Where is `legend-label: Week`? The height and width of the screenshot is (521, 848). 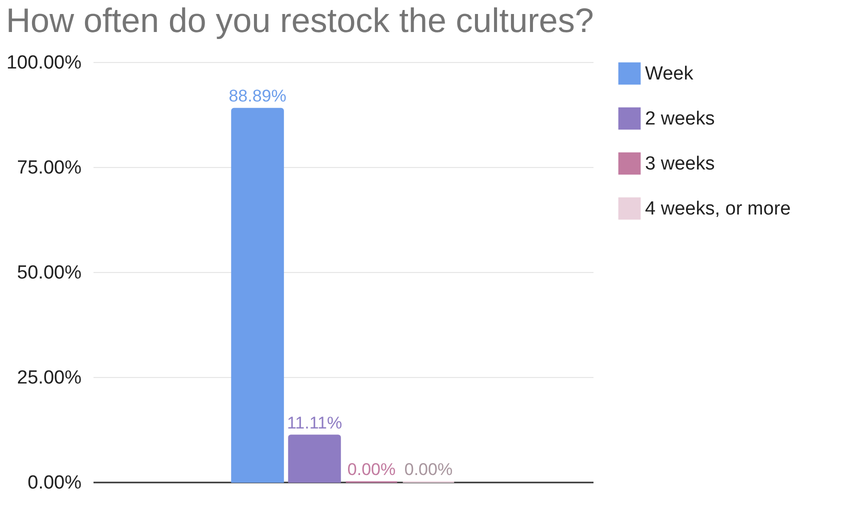 legend-label: Week is located at coordinates (669, 74).